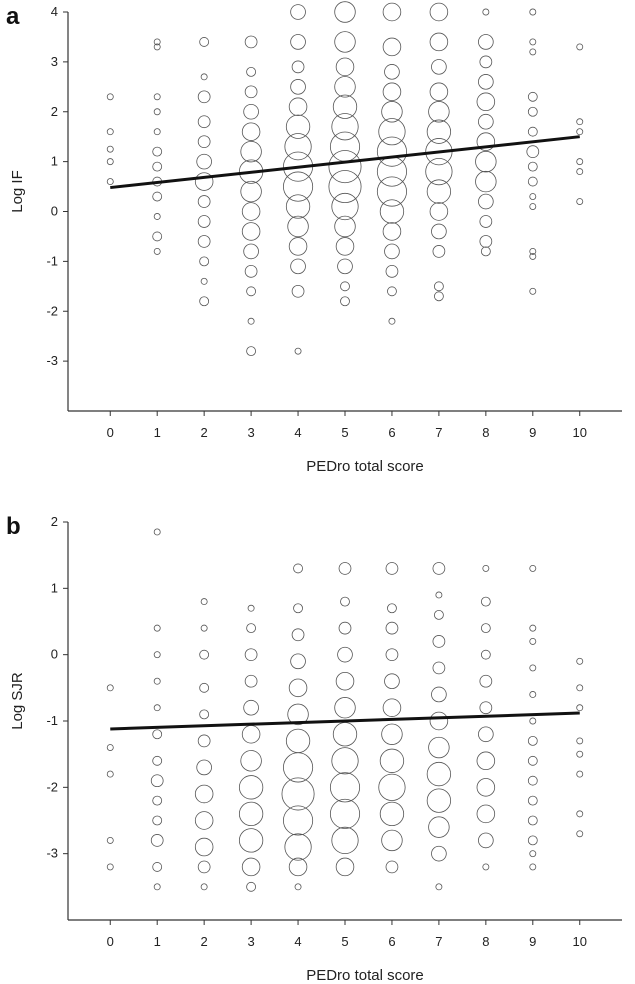  What do you see at coordinates (54, 587) in the screenshot?
I see `y-tick-label: 1` at bounding box center [54, 587].